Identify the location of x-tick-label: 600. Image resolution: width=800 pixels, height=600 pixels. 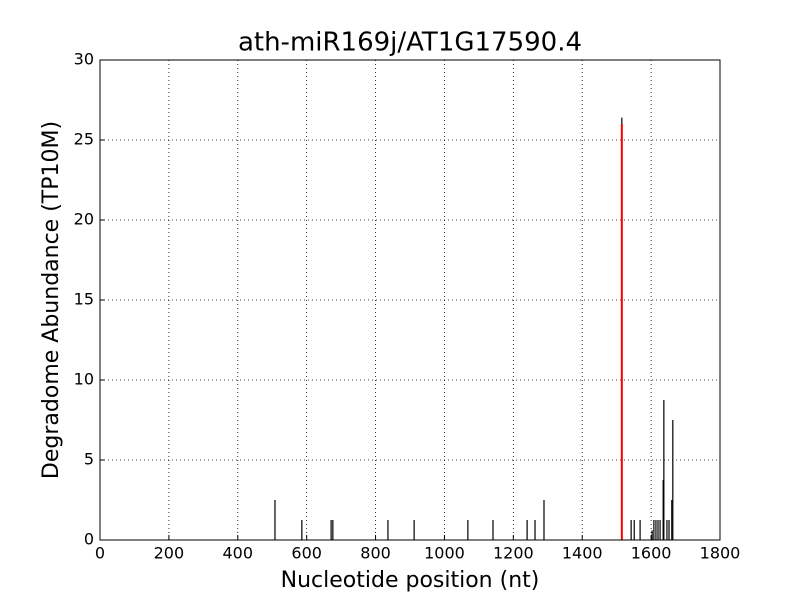
(306, 553).